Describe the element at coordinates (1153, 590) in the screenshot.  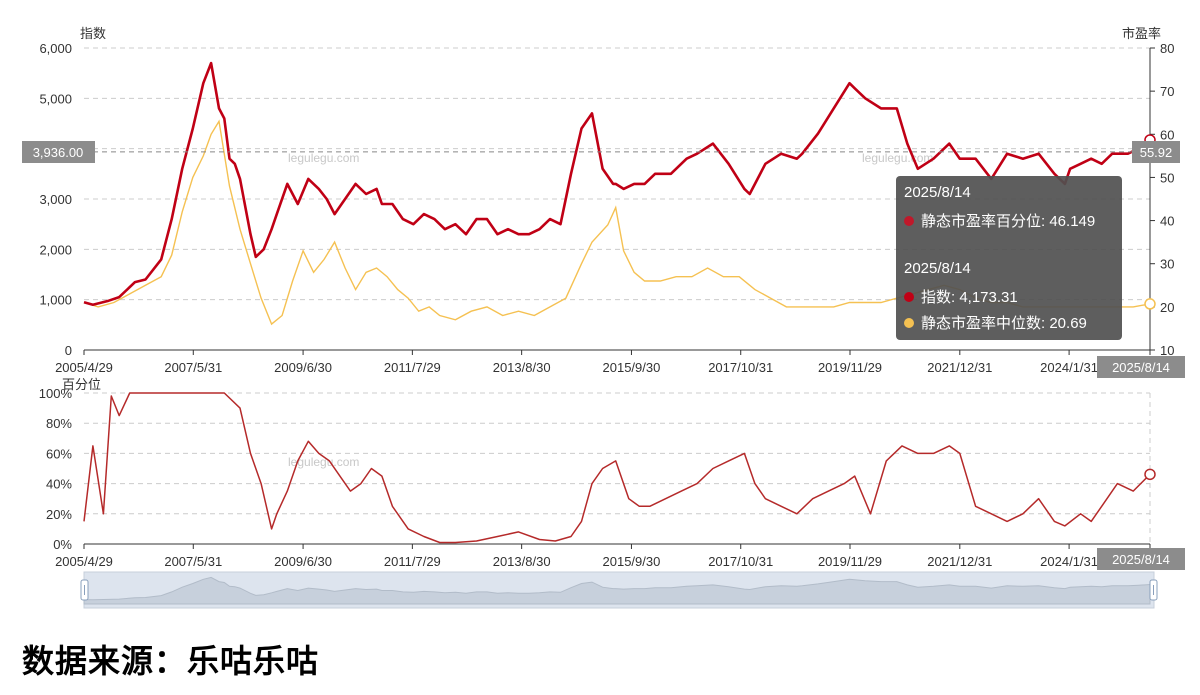
I see `navigator-right-handle` at that location.